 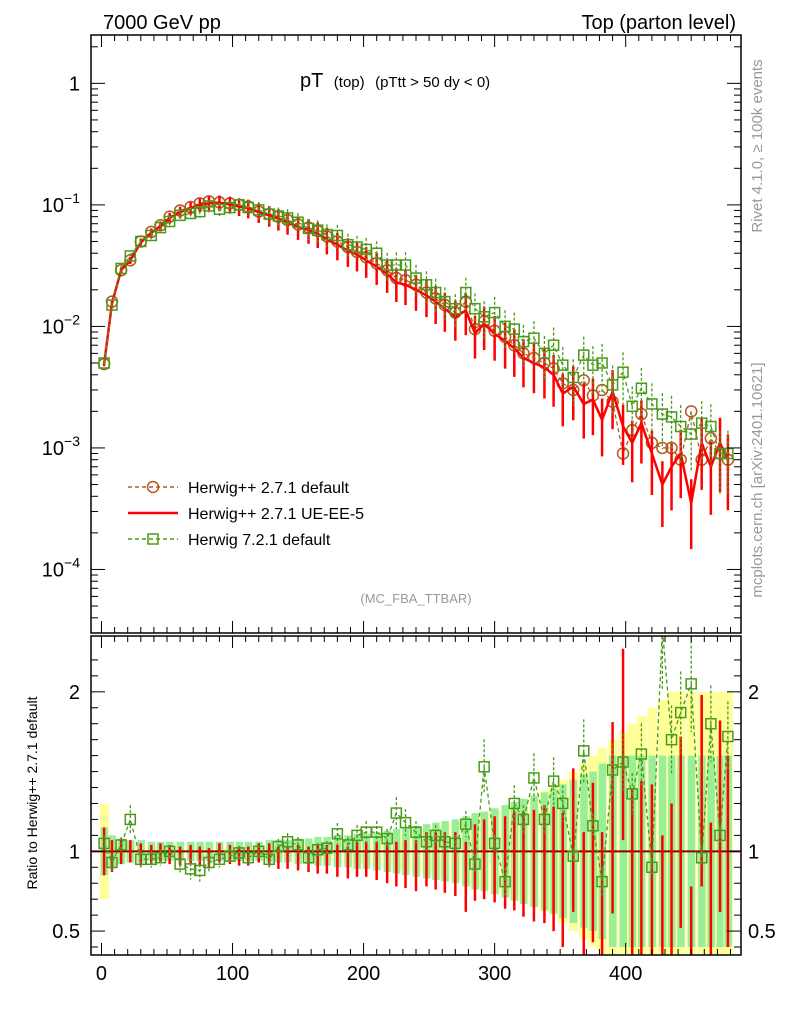 I want to click on legend-entry-herwig-pp-ueee5: Herwig++ 2.7.1 UE-EE-5, so click(x=246, y=514).